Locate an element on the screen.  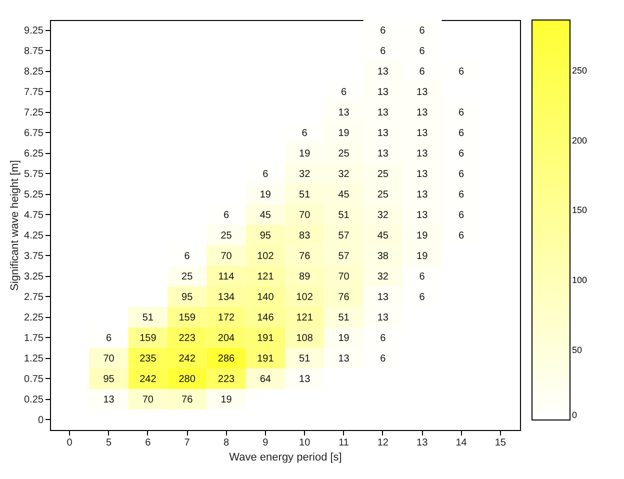
y-tick-label: 6.25 is located at coordinates (34, 154).